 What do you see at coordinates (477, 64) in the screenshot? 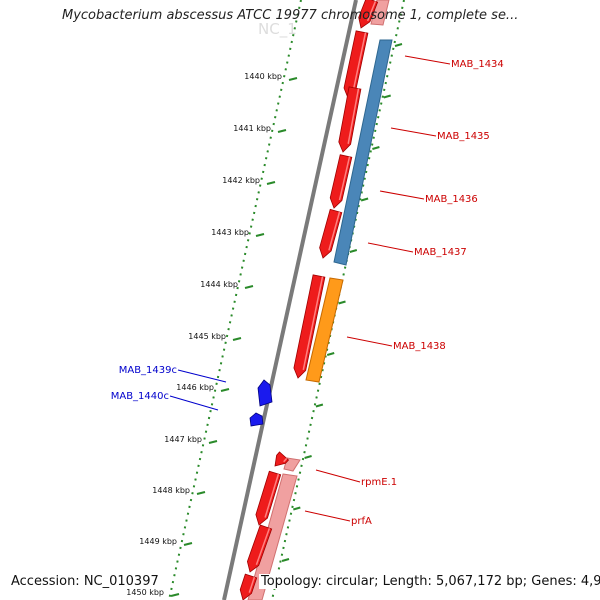
I see `gene-label: MAB_1434` at bounding box center [477, 64].